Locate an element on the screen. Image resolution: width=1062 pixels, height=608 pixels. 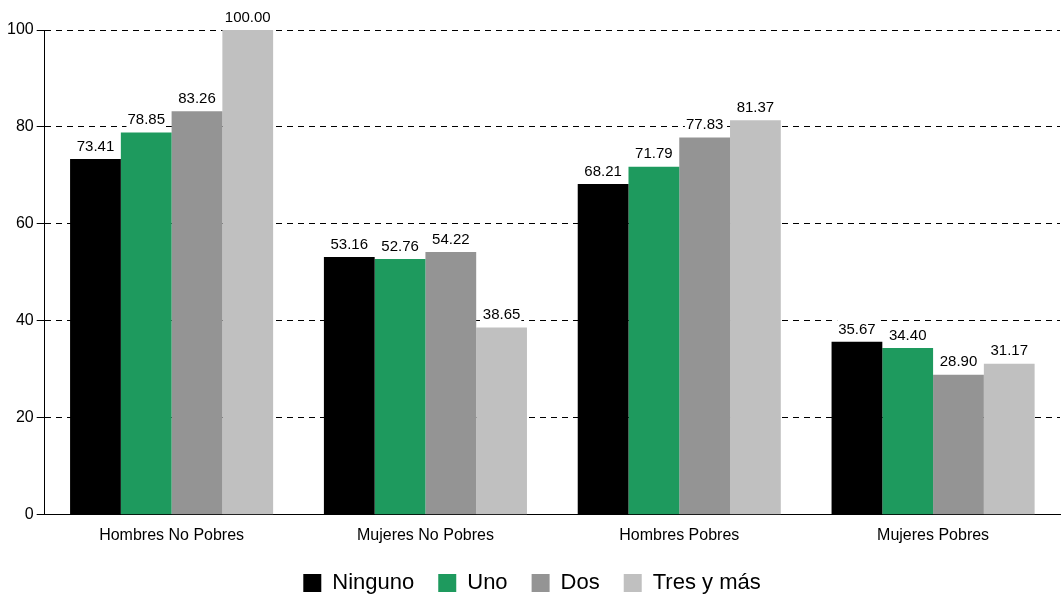
data-label: 35.67 is located at coordinates (857, 328).